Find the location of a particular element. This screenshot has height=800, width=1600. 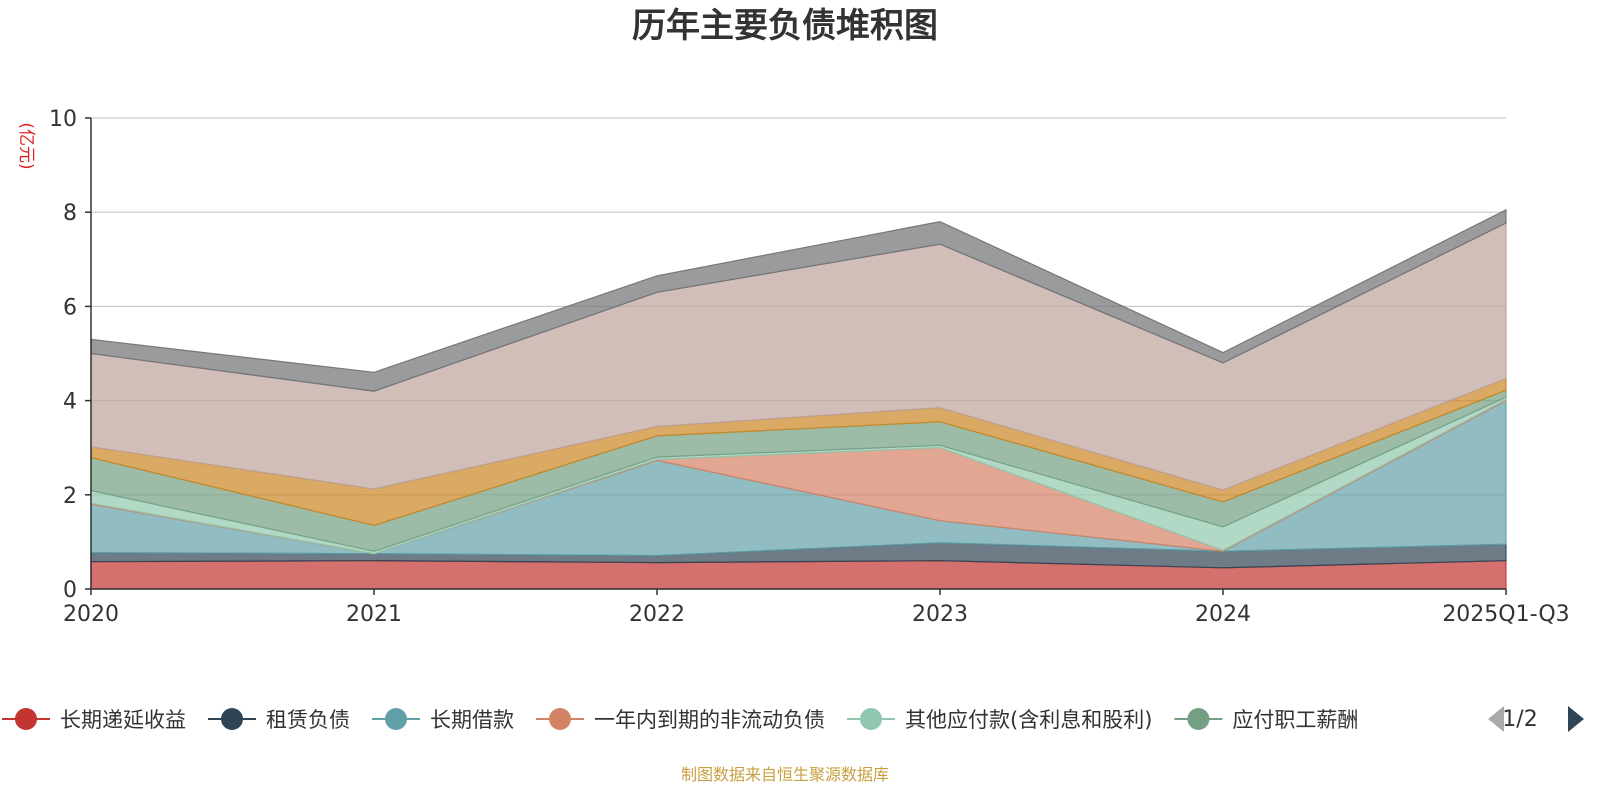

legend-item: 一年内到期的非流动负债 is located at coordinates (680, 720).